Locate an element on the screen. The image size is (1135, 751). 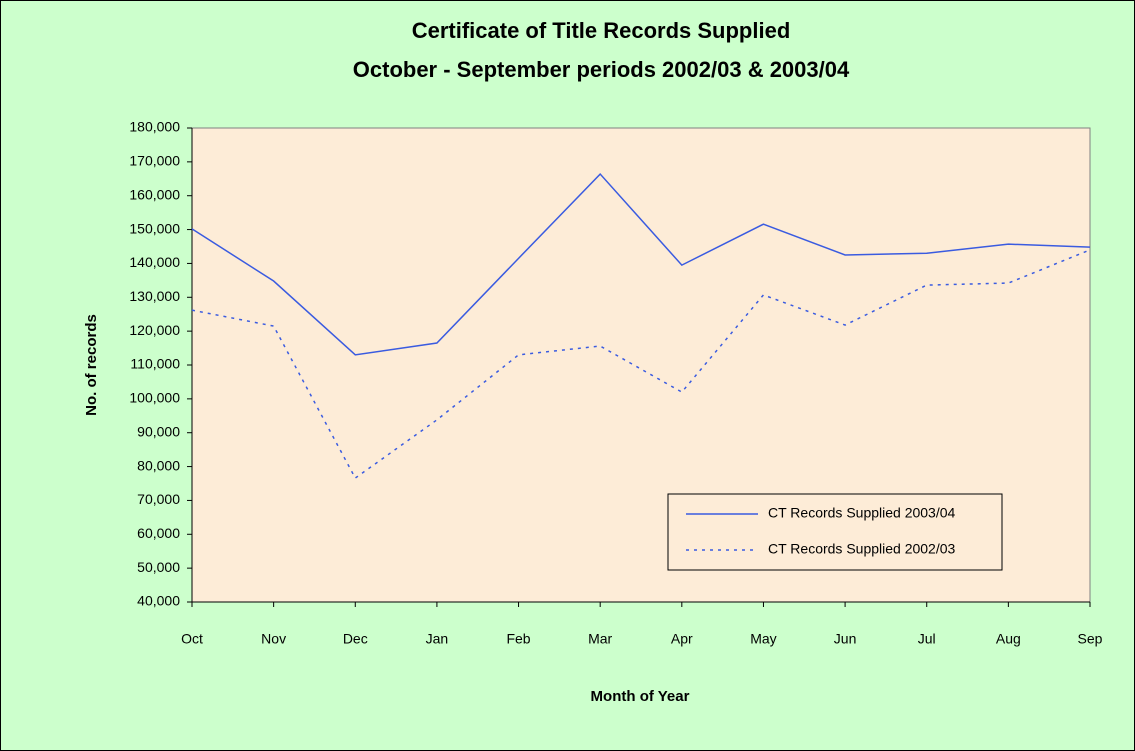
y-tick-label: 150,000 is located at coordinates (154, 228).